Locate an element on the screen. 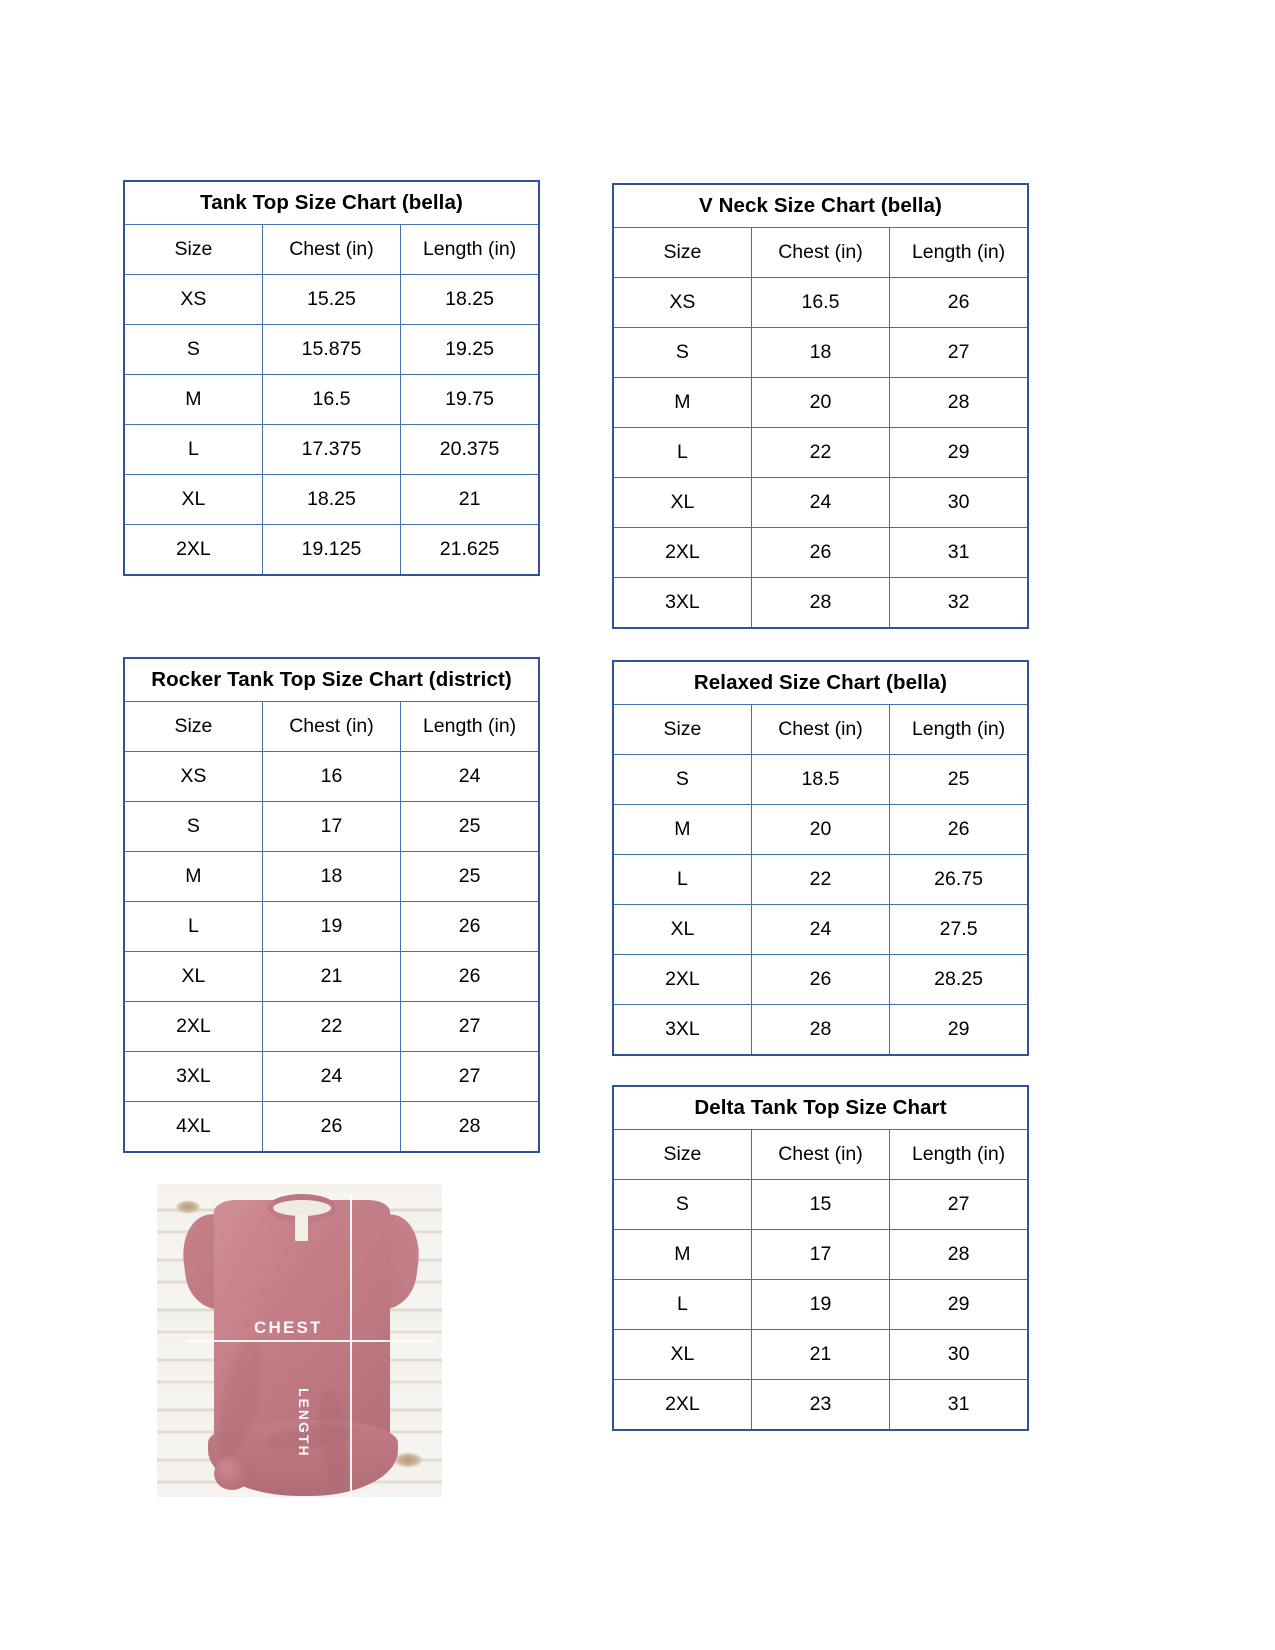 The width and height of the screenshot is (1275, 1650). table-row: XL 21 30 is located at coordinates (820, 1354).